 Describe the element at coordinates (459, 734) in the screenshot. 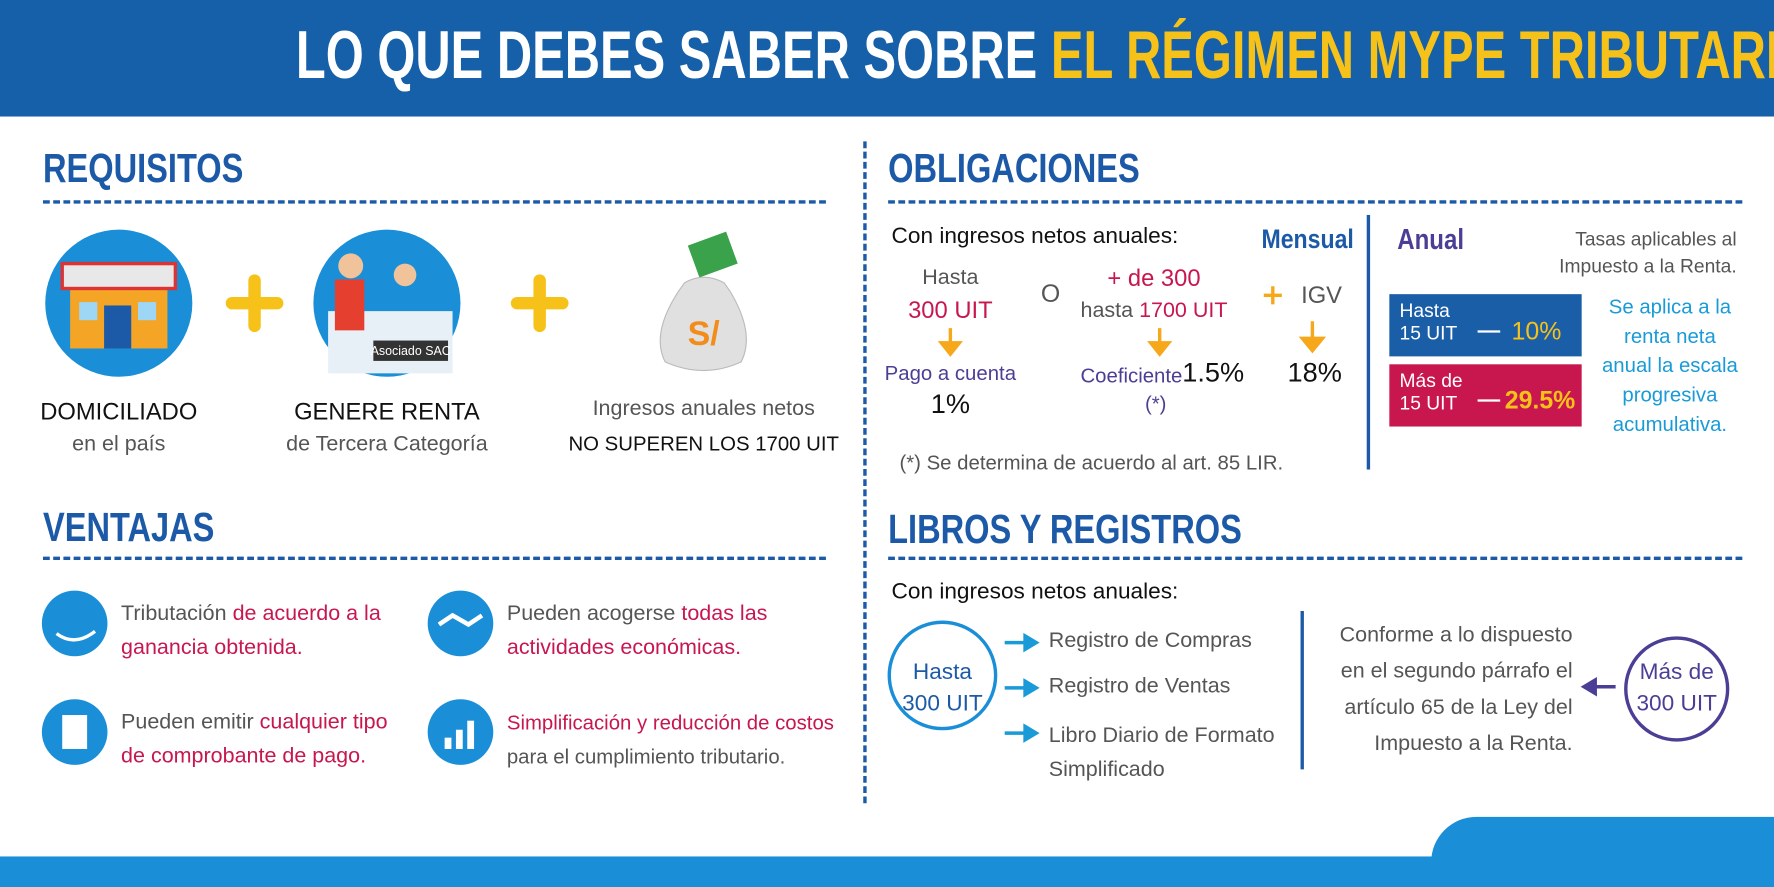

I see `bars` at that location.